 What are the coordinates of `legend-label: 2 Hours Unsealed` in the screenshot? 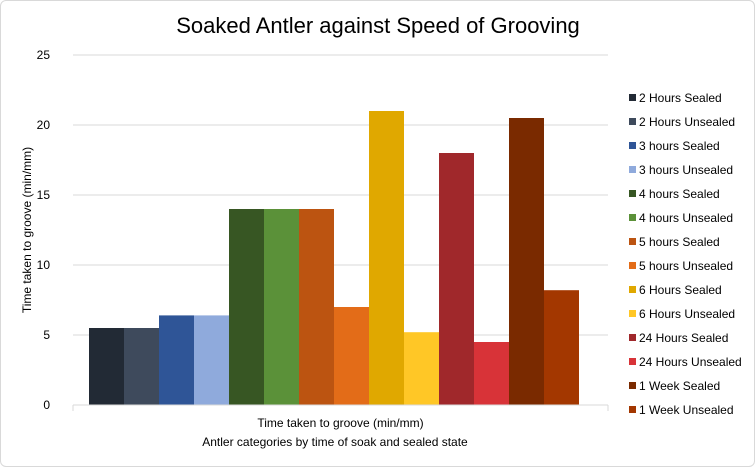 It's located at (687, 122).